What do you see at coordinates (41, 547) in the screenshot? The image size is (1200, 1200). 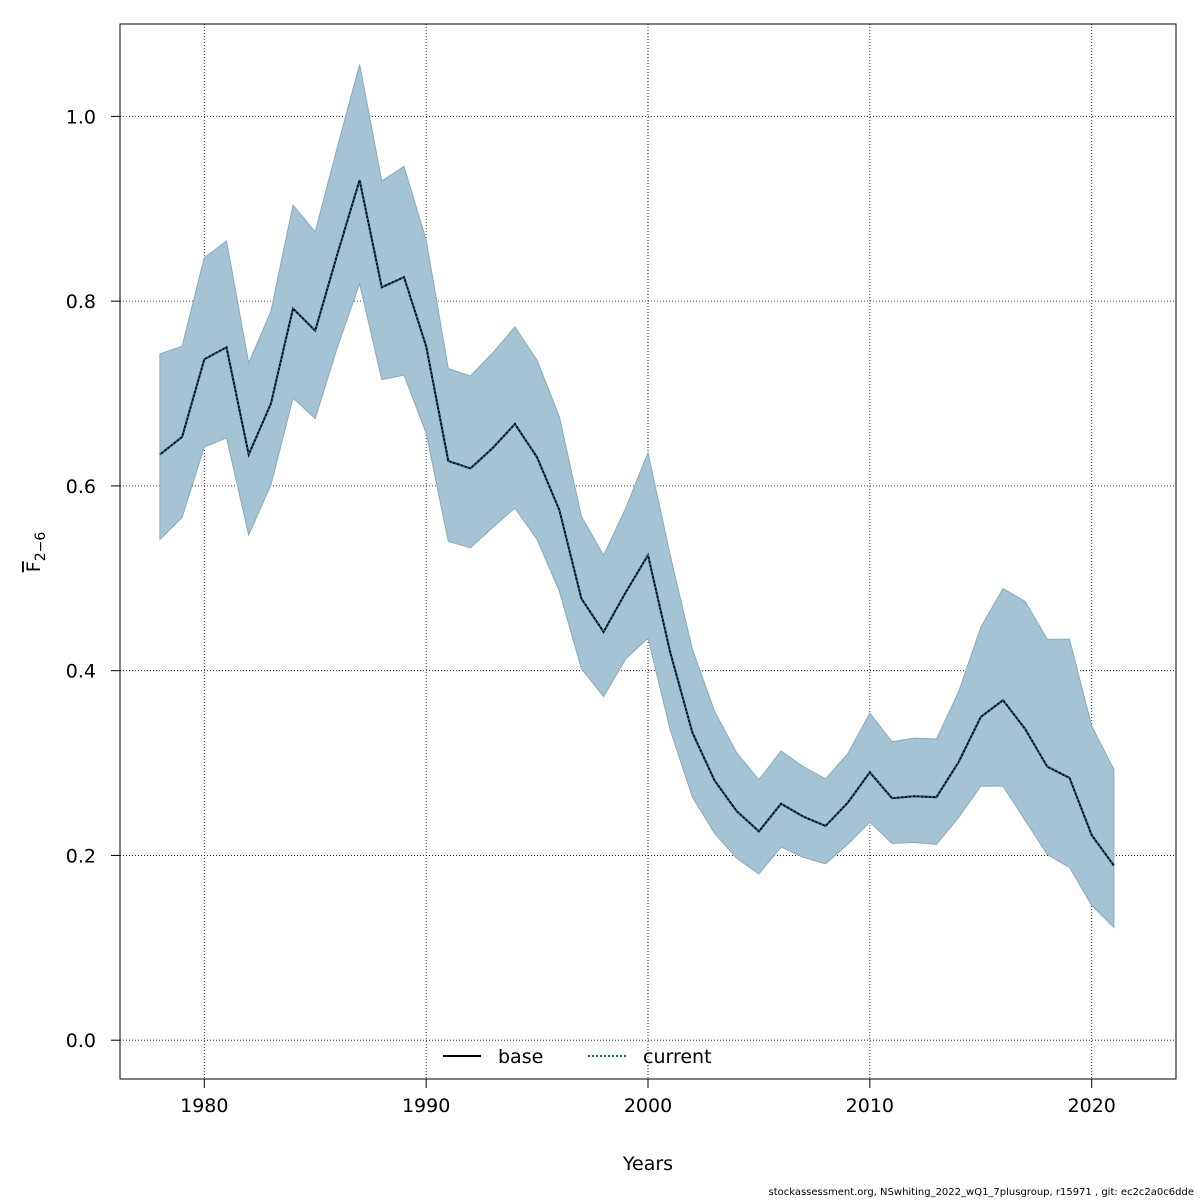 I see `y-axis-title-subscript: 2−6` at bounding box center [41, 547].